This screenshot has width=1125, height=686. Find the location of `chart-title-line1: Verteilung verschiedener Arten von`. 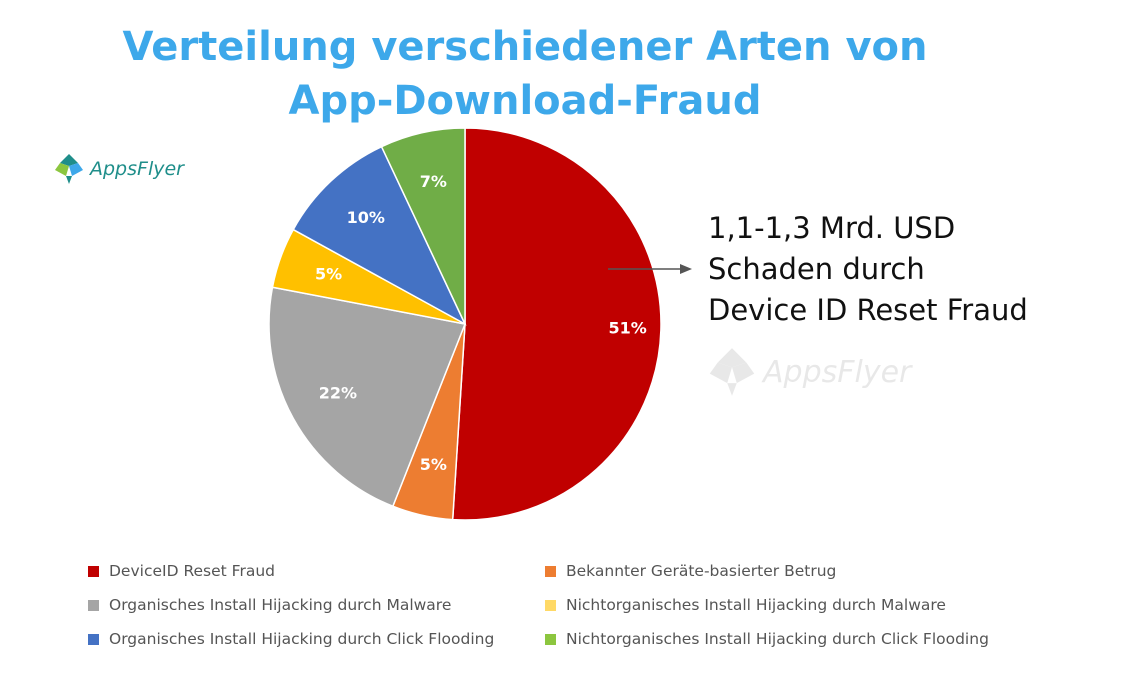

chart-title-line1: Verteilung verschiedener Arten von is located at coordinates (525, 47).